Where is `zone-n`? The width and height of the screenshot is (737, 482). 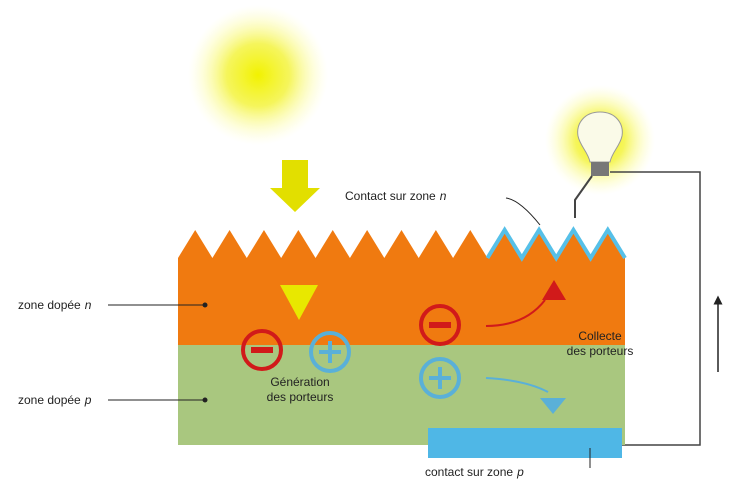 zone-n is located at coordinates (401, 287).